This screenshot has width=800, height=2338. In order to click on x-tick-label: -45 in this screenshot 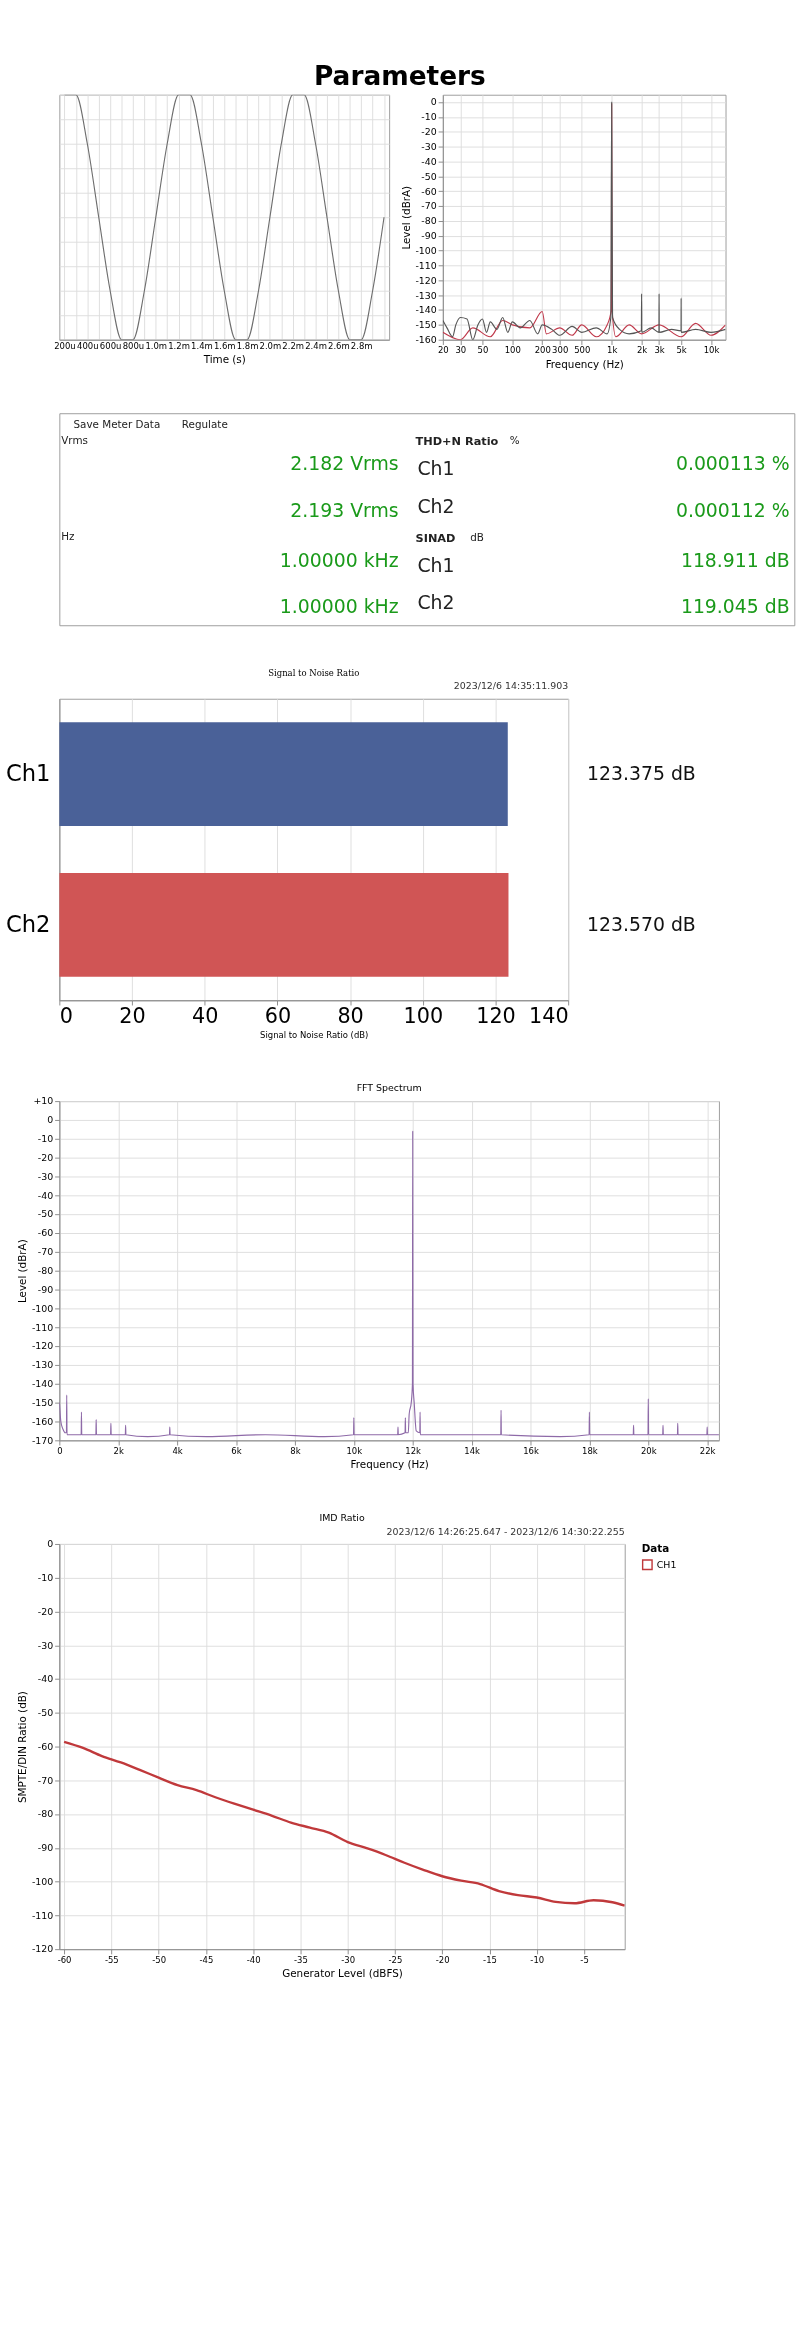, I will do `click(206, 1959)`.